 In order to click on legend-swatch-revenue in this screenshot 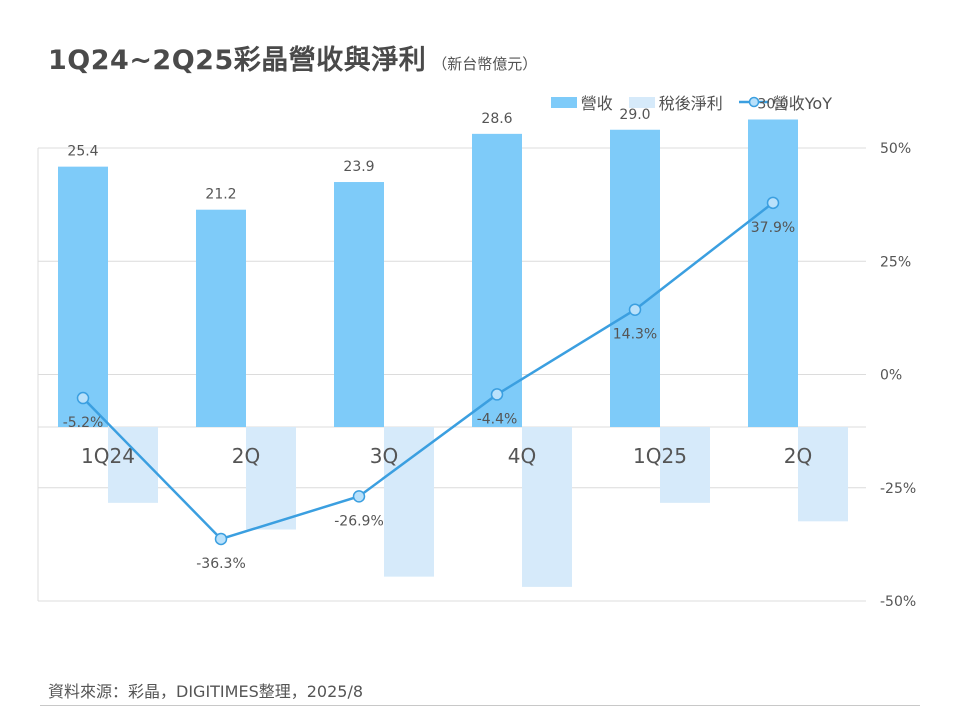, I will do `click(563, 102)`.